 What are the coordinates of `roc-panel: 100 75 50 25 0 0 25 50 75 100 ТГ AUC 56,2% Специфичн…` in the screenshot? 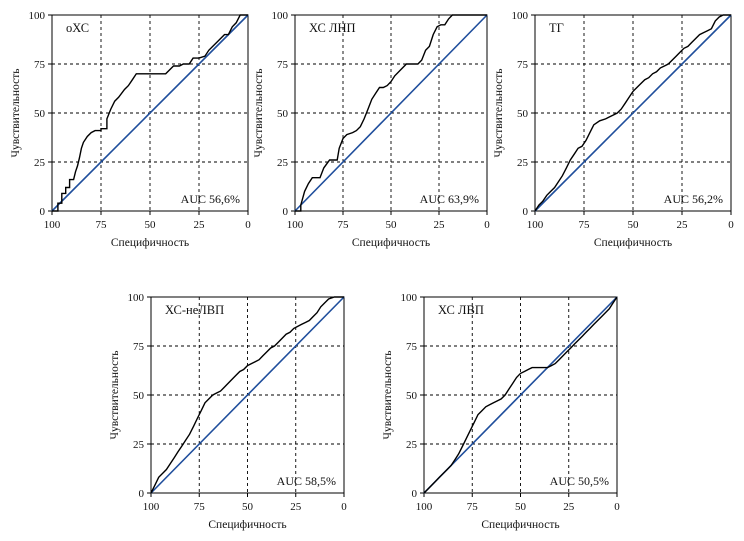 It's located at (613, 129).